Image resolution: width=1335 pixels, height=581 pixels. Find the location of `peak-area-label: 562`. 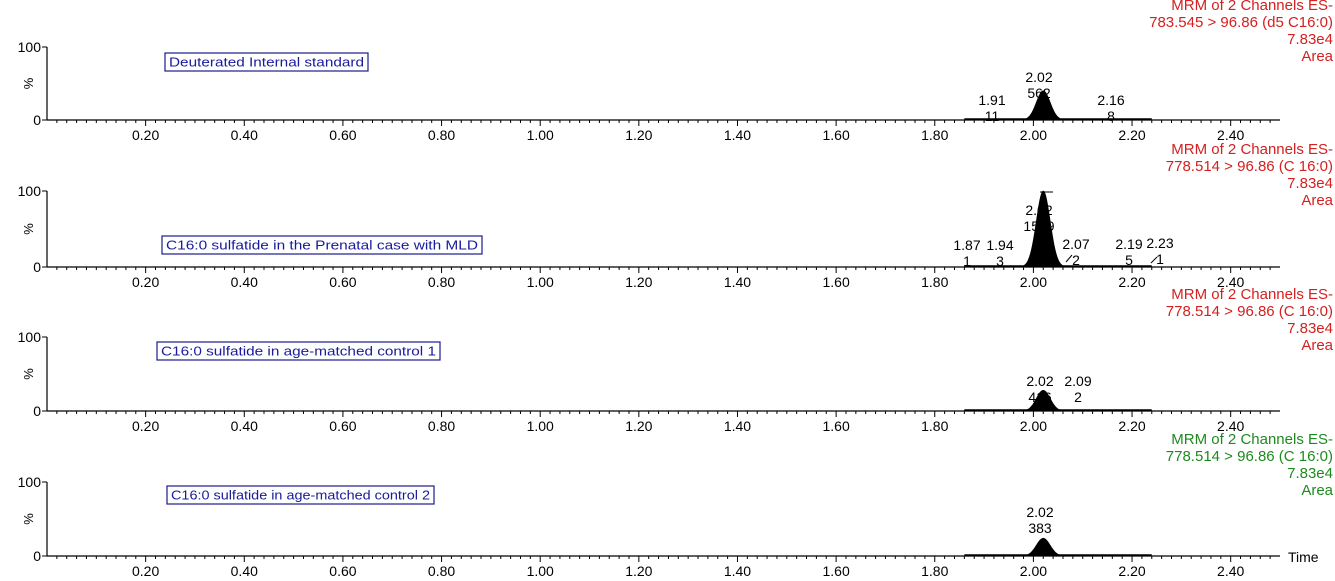

peak-area-label: 562 is located at coordinates (1039, 93).